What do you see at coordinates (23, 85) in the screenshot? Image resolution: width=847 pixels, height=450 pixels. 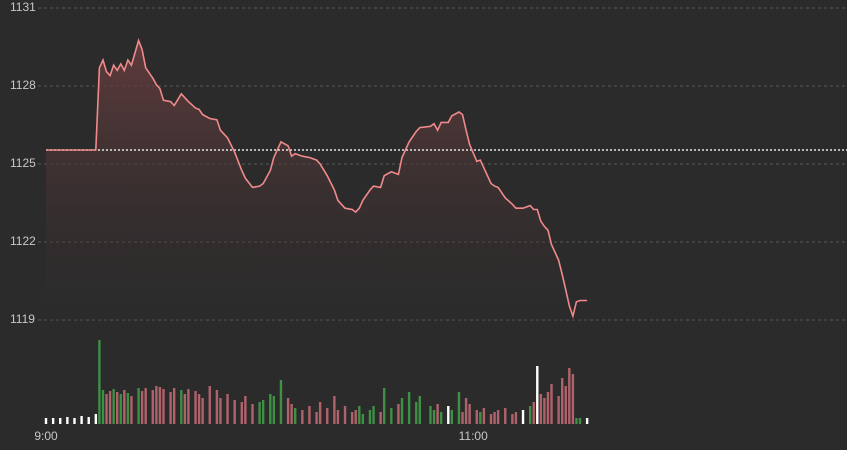 I see `y-tick-label: 1128` at bounding box center [23, 85].